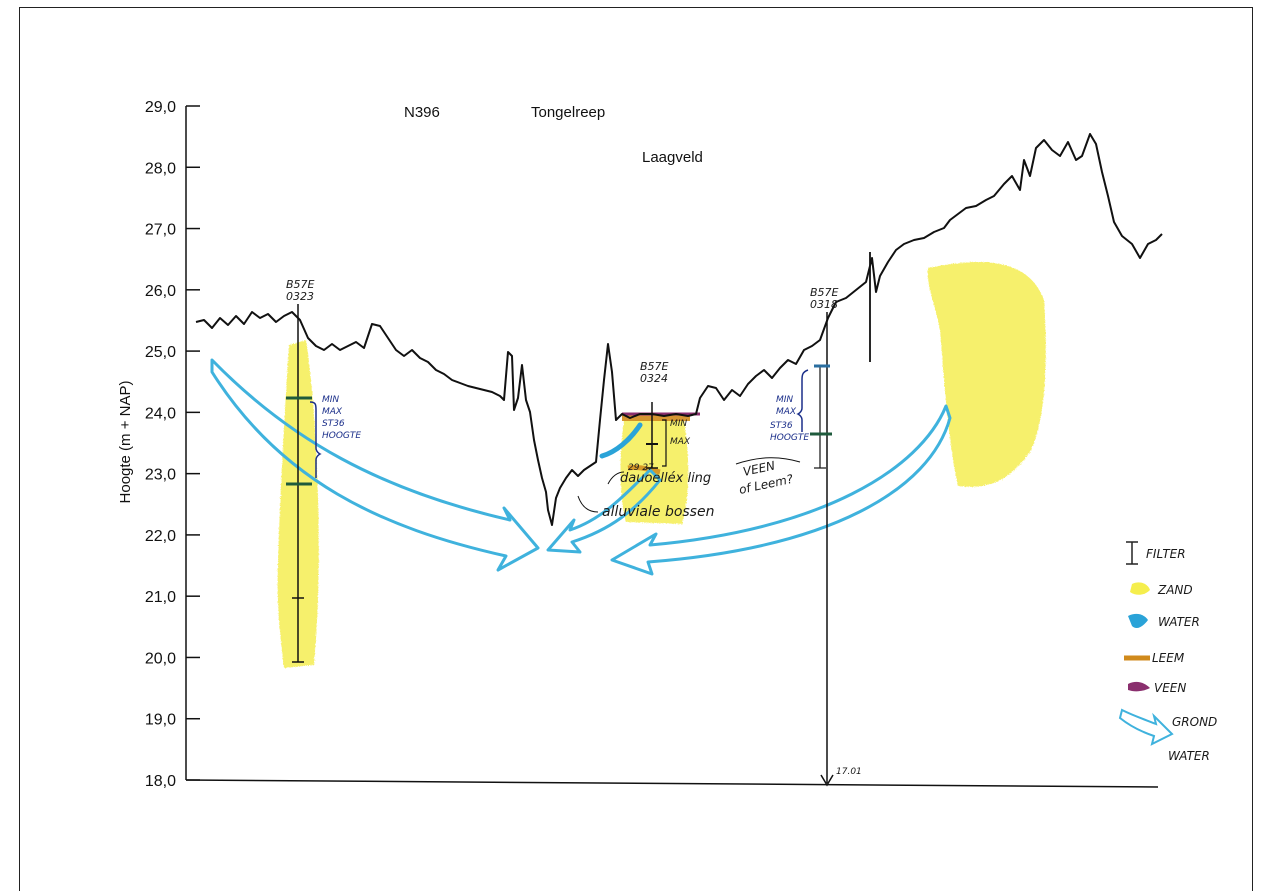 This screenshot has width=1263, height=891. I want to click on annotation-dekzand: dauoelléx ling, so click(665, 478).